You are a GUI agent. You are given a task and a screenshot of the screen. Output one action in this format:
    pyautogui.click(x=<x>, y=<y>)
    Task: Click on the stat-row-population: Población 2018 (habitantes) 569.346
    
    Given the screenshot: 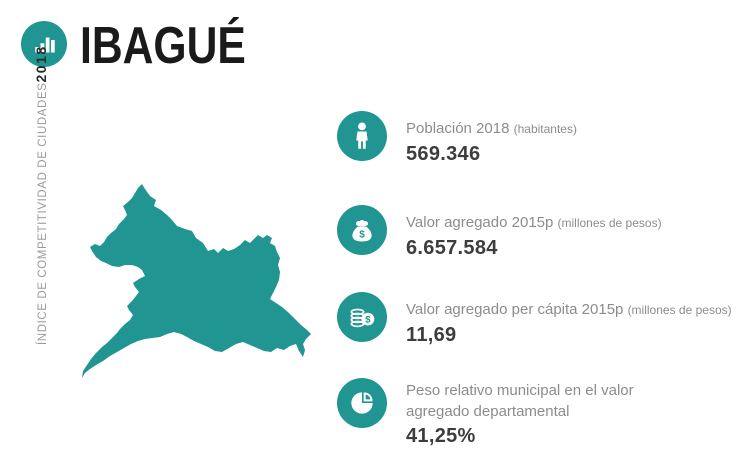 What is the action you would take?
    pyautogui.click(x=543, y=138)
    